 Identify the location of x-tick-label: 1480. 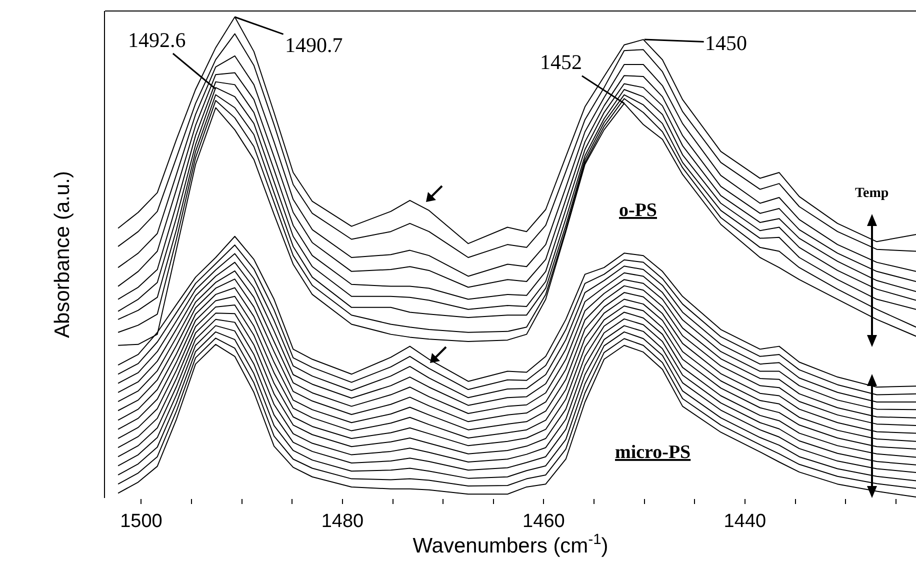
(342, 521).